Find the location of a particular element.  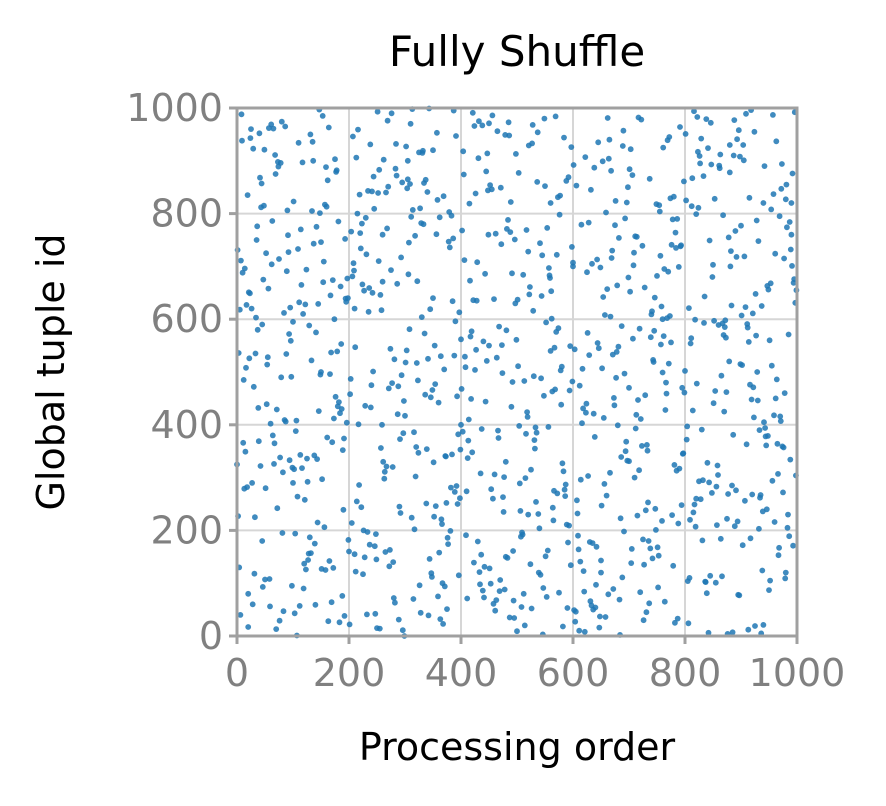

y-tick-label: 600 is located at coordinates (186, 319).